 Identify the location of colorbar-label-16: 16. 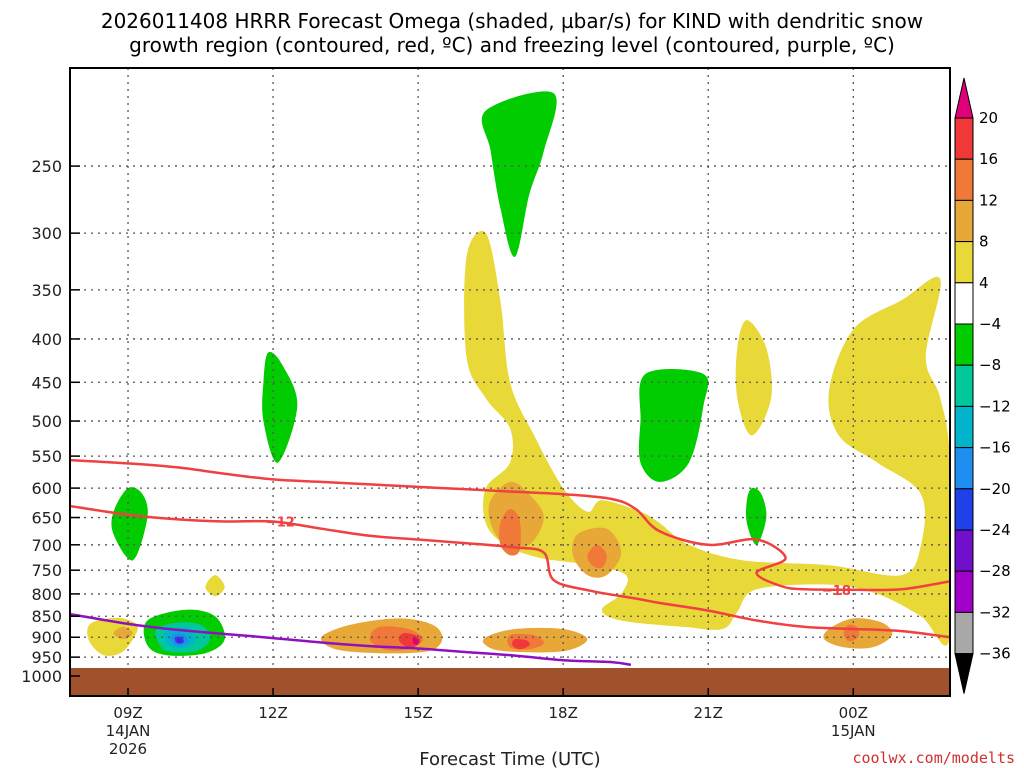
(988, 159).